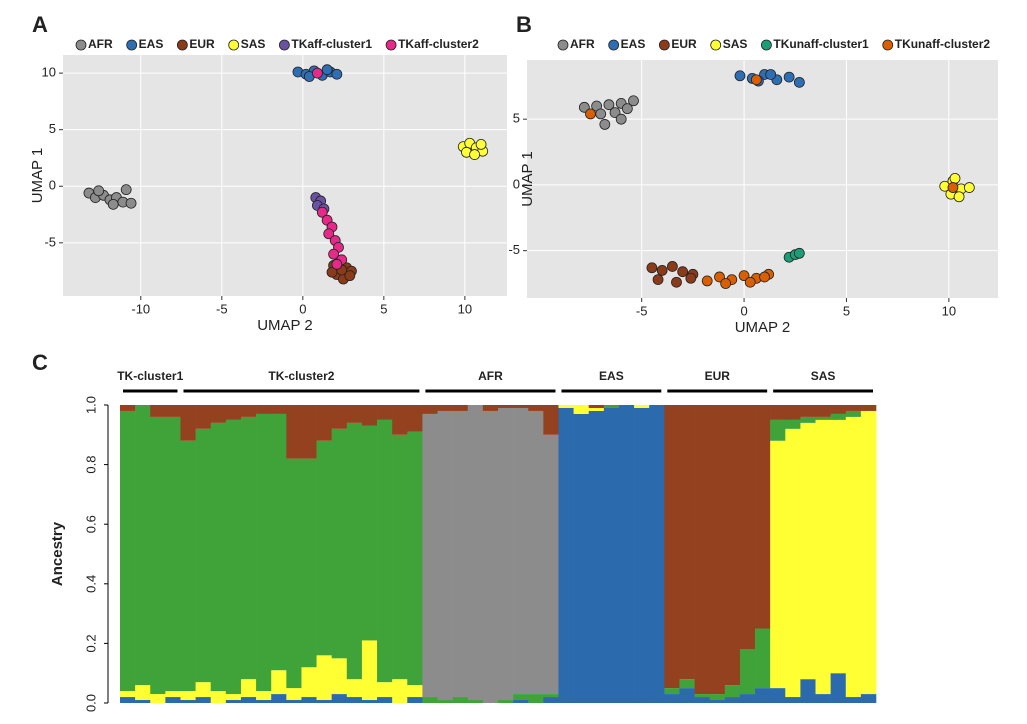 The height and width of the screenshot is (724, 1027). I want to click on legend-label: EUR, so click(202, 44).